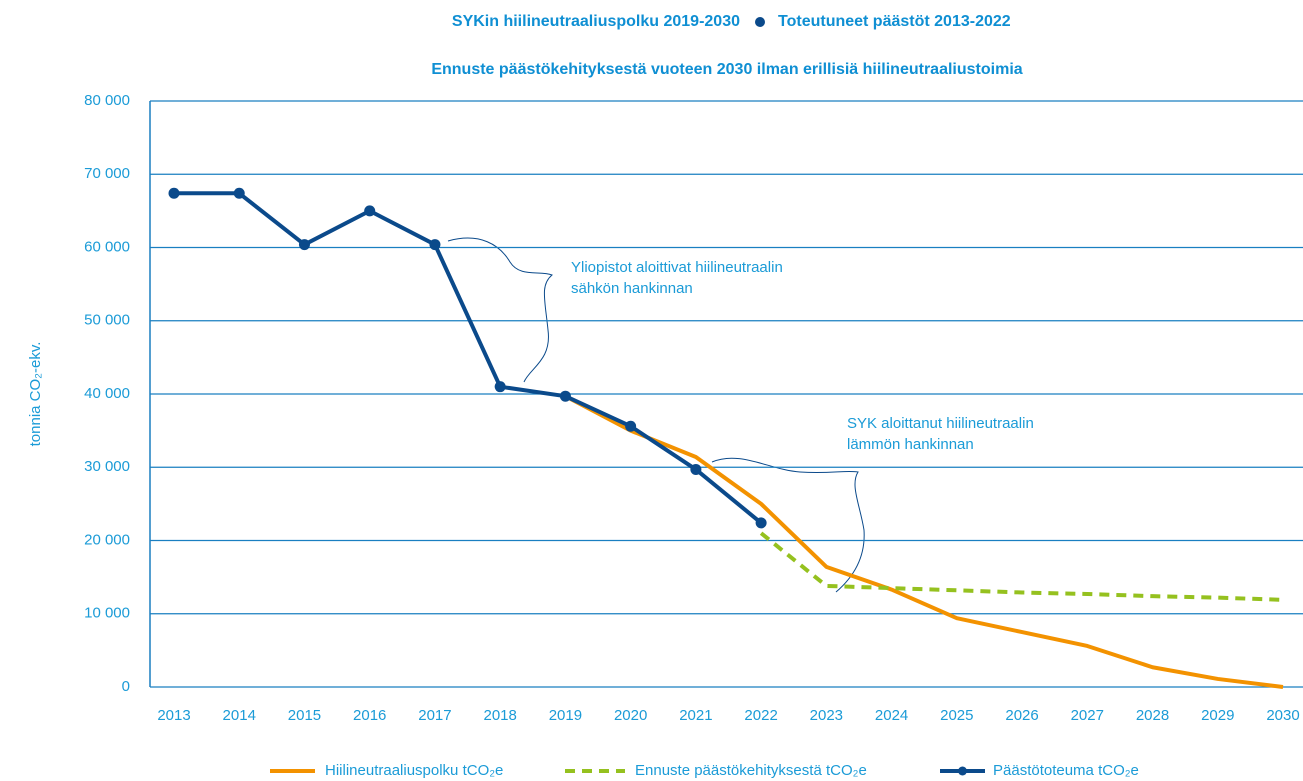  I want to click on annotation: lämmön hankinnan, so click(910, 444).